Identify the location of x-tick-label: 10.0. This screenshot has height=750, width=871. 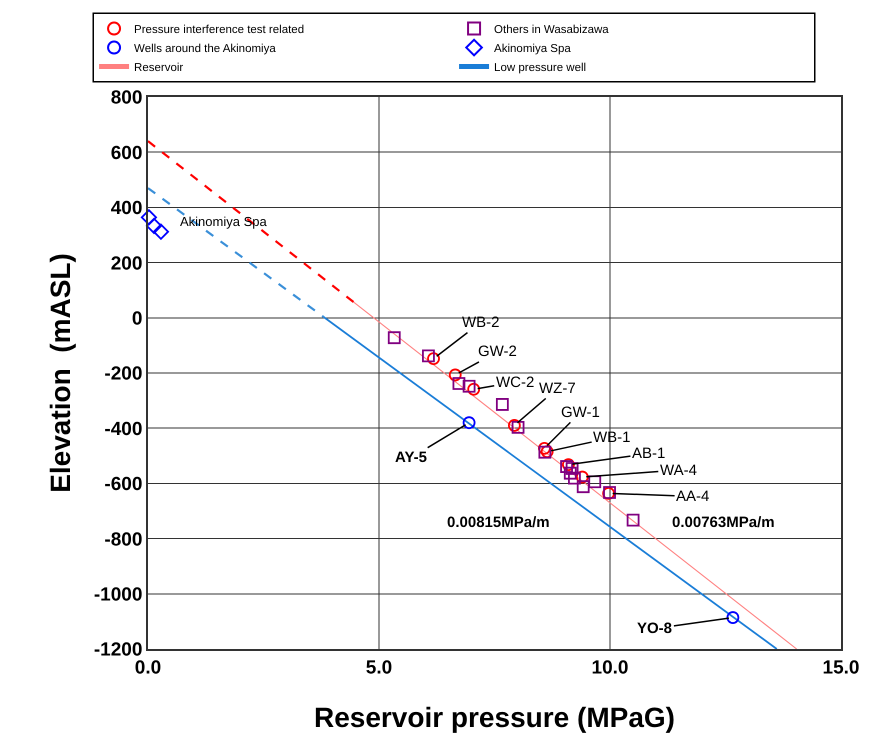
(610, 668).